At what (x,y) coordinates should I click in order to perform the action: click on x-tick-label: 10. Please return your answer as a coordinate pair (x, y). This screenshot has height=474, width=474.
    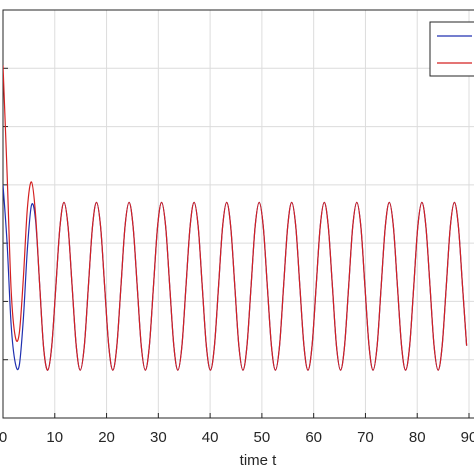
    Looking at the image, I should click on (54, 437).